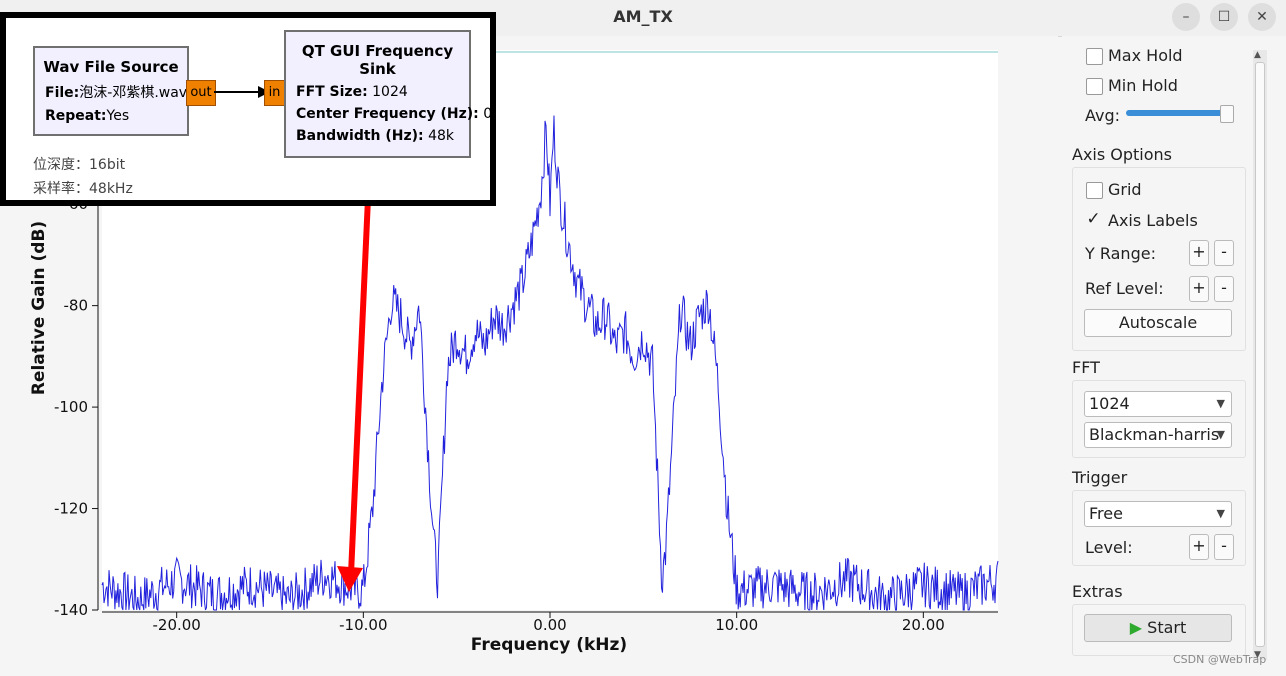 Image resolution: width=1286 pixels, height=676 pixels. I want to click on watermark: CSDN @WebTrap, so click(1220, 659).